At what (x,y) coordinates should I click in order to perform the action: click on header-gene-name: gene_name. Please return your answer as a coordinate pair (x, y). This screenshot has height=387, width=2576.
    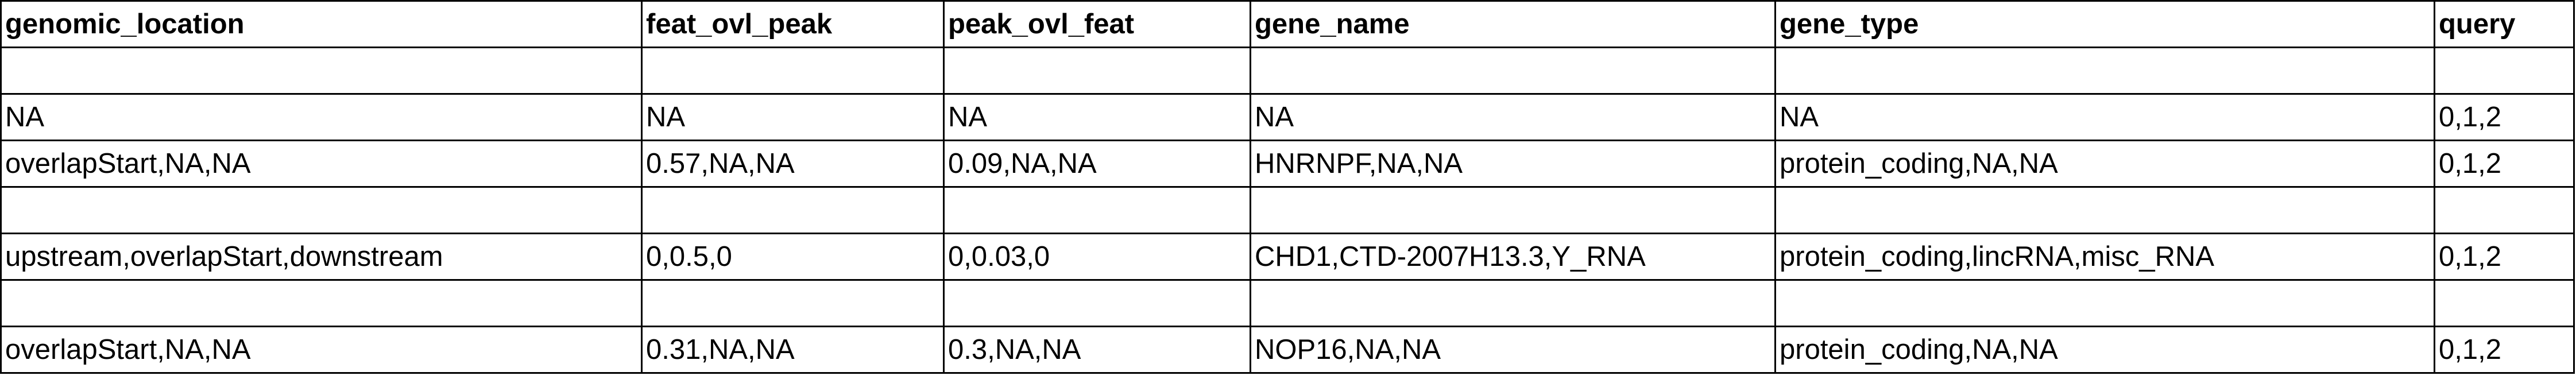
    Looking at the image, I should click on (1513, 24).